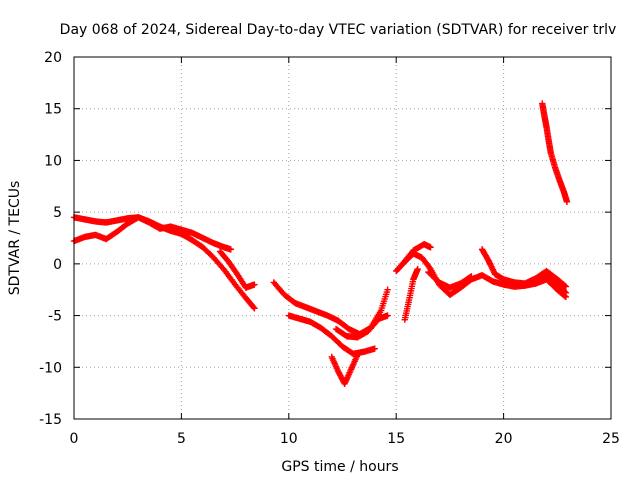 Image resolution: width=640 pixels, height=485 pixels. What do you see at coordinates (181, 439) in the screenshot?
I see `x-tick-label: 5` at bounding box center [181, 439].